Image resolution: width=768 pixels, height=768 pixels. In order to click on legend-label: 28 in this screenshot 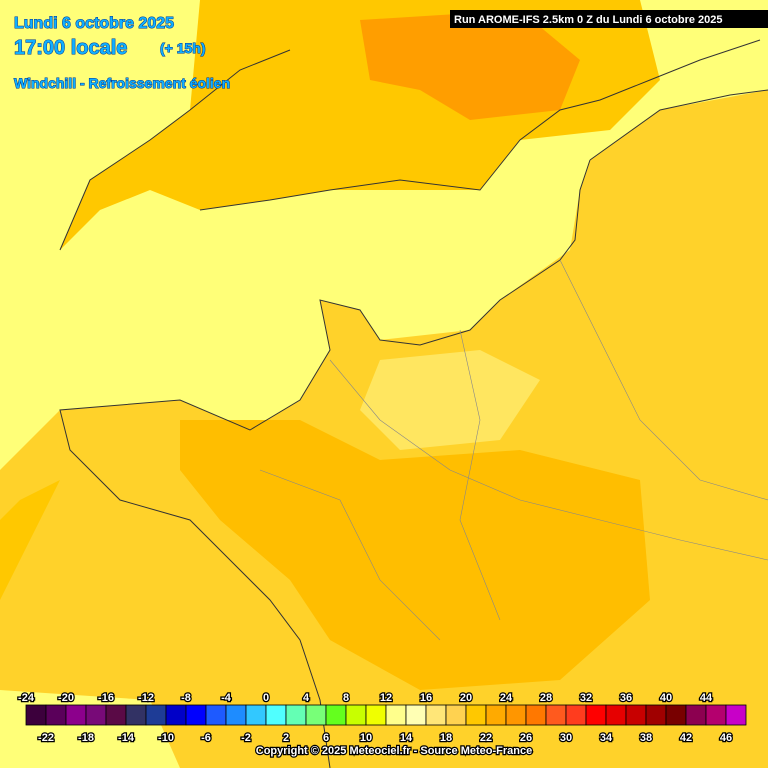, I will do `click(546, 698)`.